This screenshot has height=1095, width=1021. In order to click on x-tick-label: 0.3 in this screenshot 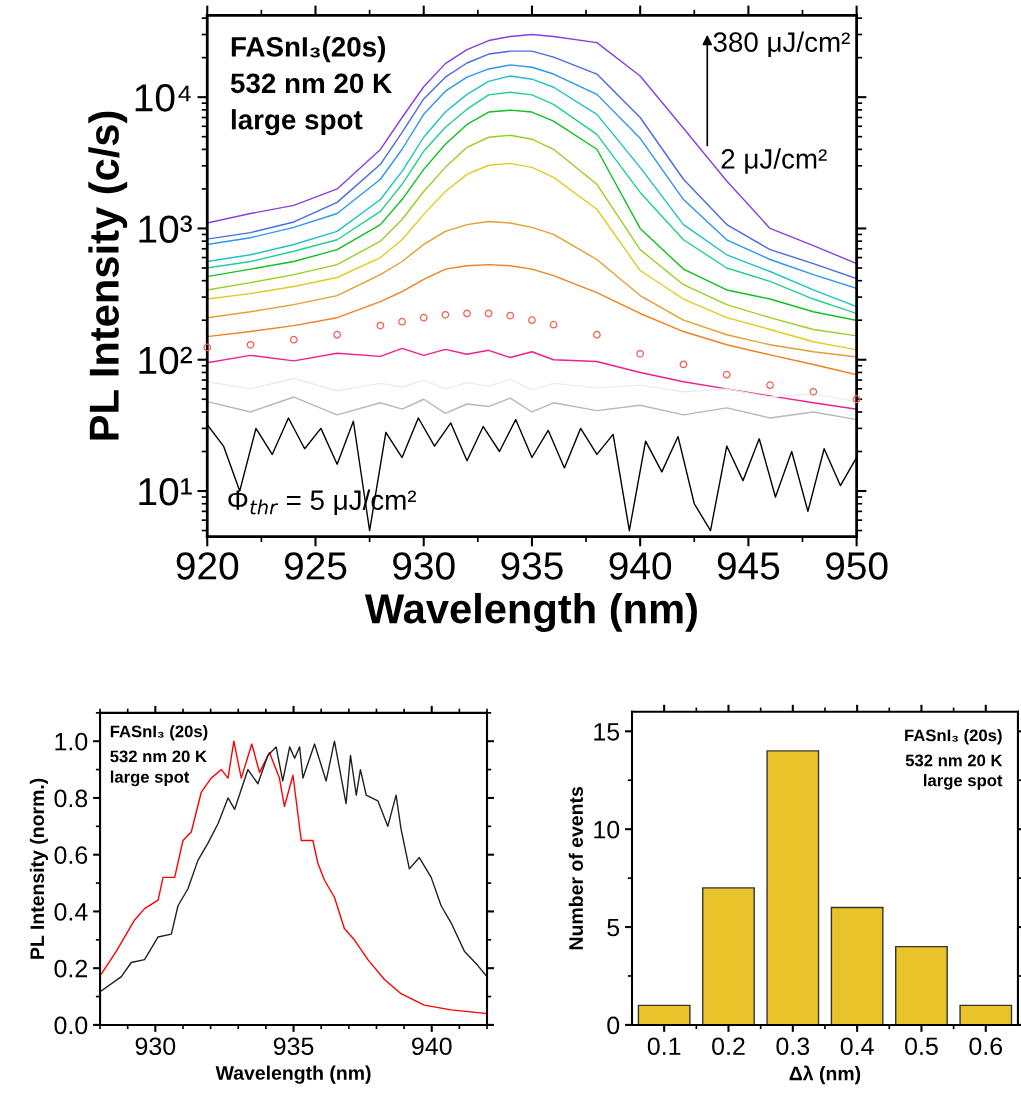, I will do `click(793, 1046)`.